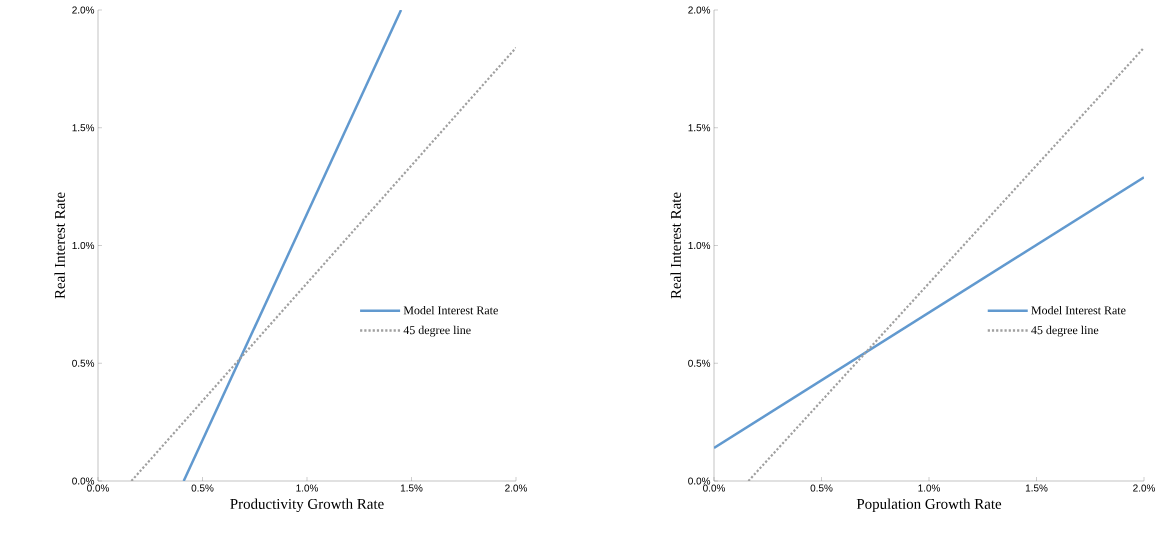 The image size is (1169, 548). What do you see at coordinates (307, 505) in the screenshot?
I see `x-axis-title: Productivity Growth Rate` at bounding box center [307, 505].